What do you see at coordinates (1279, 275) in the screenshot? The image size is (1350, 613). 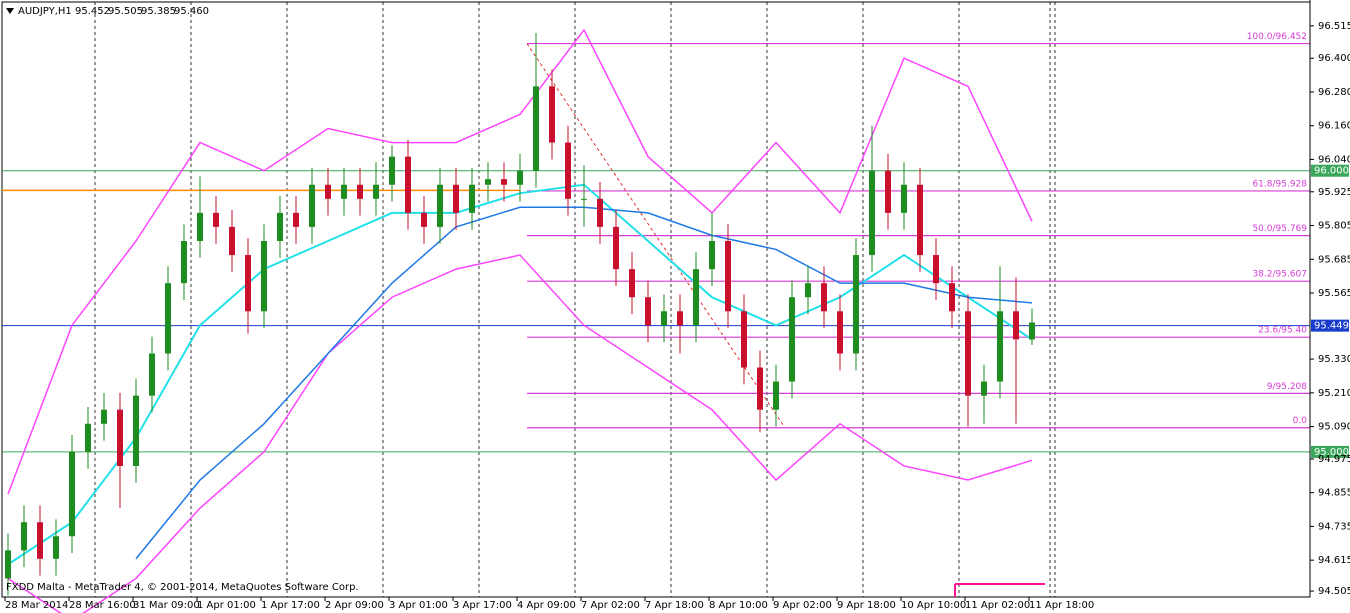 I see `fibo-label: 38.2/95.607` at bounding box center [1279, 275].